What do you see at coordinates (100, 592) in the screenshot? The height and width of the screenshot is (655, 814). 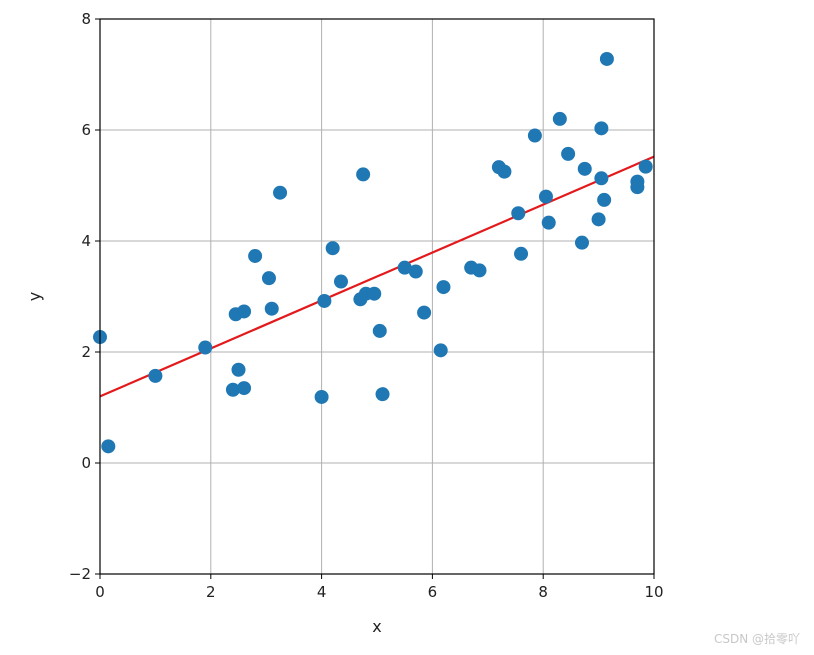 I see `x-tick-label: 0` at bounding box center [100, 592].